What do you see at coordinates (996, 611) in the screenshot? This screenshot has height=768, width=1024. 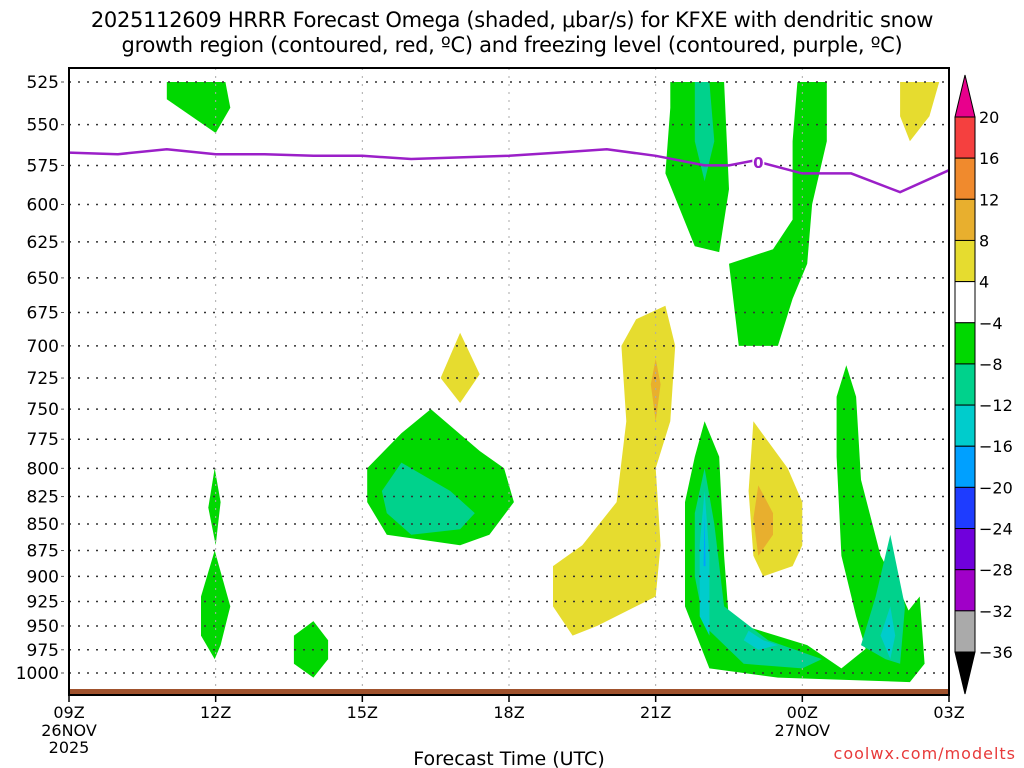 I see `colorbar-label: −32` at bounding box center [996, 611].